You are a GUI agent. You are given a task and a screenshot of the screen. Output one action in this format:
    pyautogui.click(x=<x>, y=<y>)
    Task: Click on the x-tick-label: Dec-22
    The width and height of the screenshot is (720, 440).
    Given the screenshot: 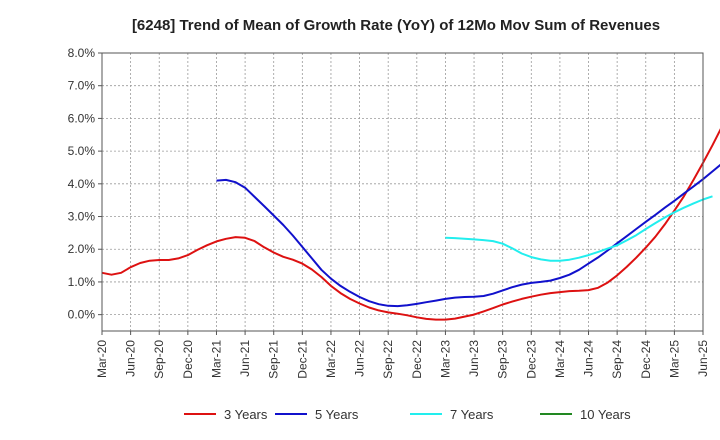 What is the action you would take?
    pyautogui.click(x=417, y=359)
    